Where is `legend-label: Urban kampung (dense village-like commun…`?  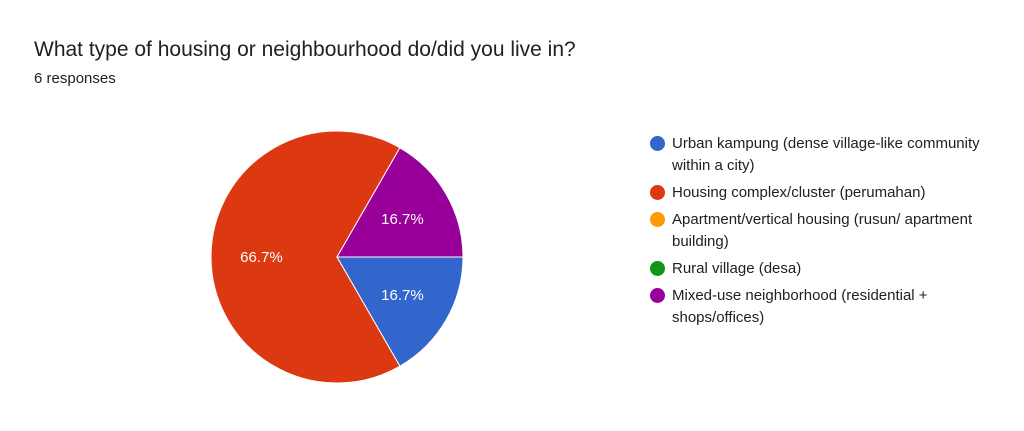 legend-label: Urban kampung (dense village-like commun… is located at coordinates (826, 154).